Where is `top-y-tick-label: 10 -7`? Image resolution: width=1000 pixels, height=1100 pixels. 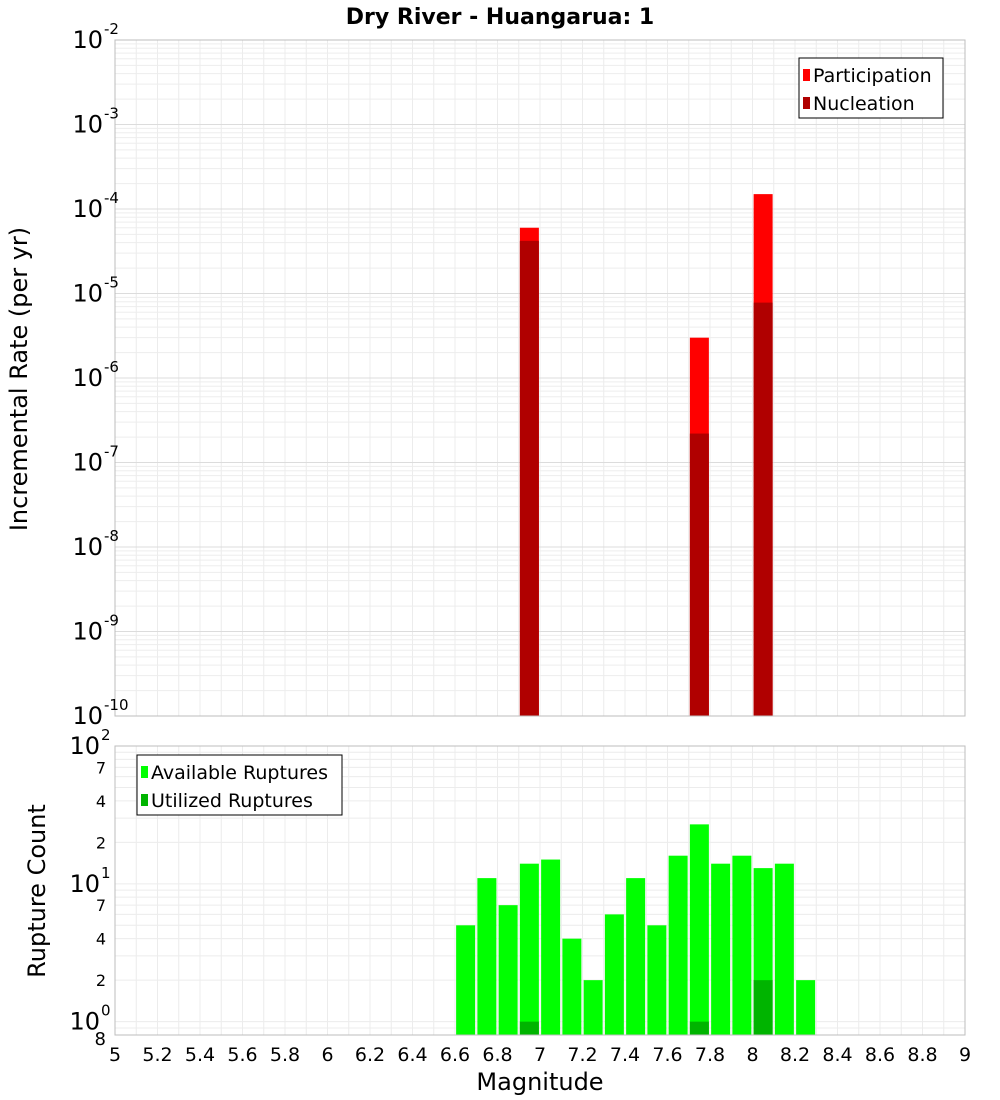
top-y-tick-label: 10 -7 is located at coordinates (95, 460).